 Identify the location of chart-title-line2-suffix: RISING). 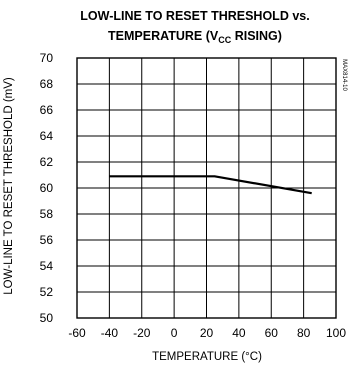
(256, 36).